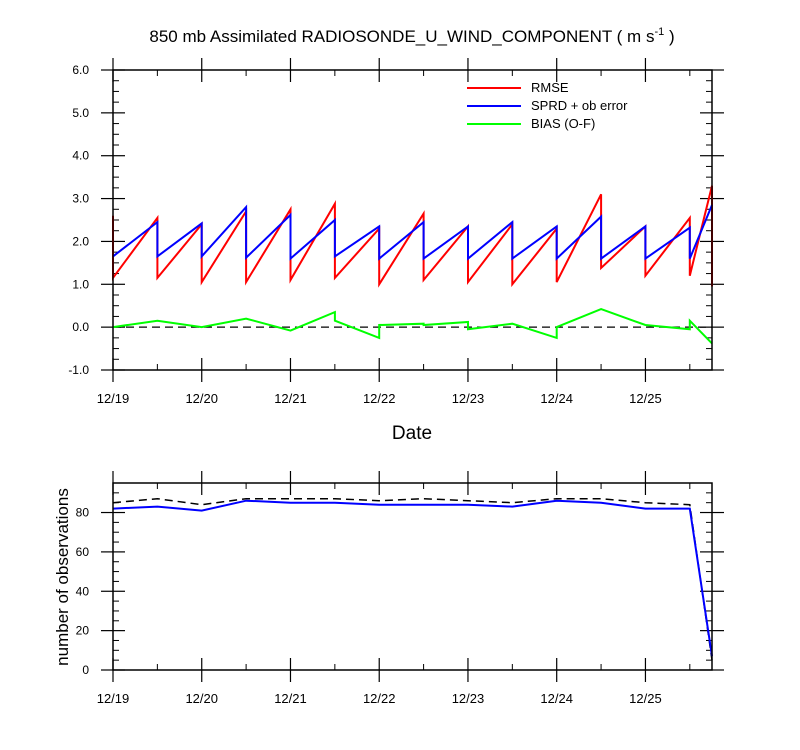 This screenshot has height=750, width=800. What do you see at coordinates (659, 32) in the screenshot?
I see `chart-title-superscript: -1` at bounding box center [659, 32].